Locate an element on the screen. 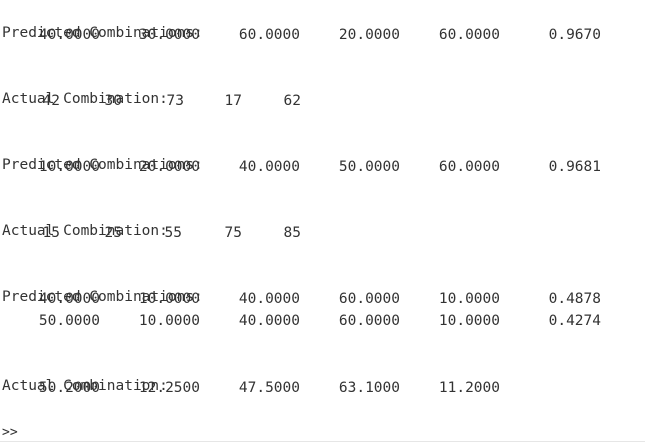  value-cell: 47.5000 is located at coordinates (269, 388).